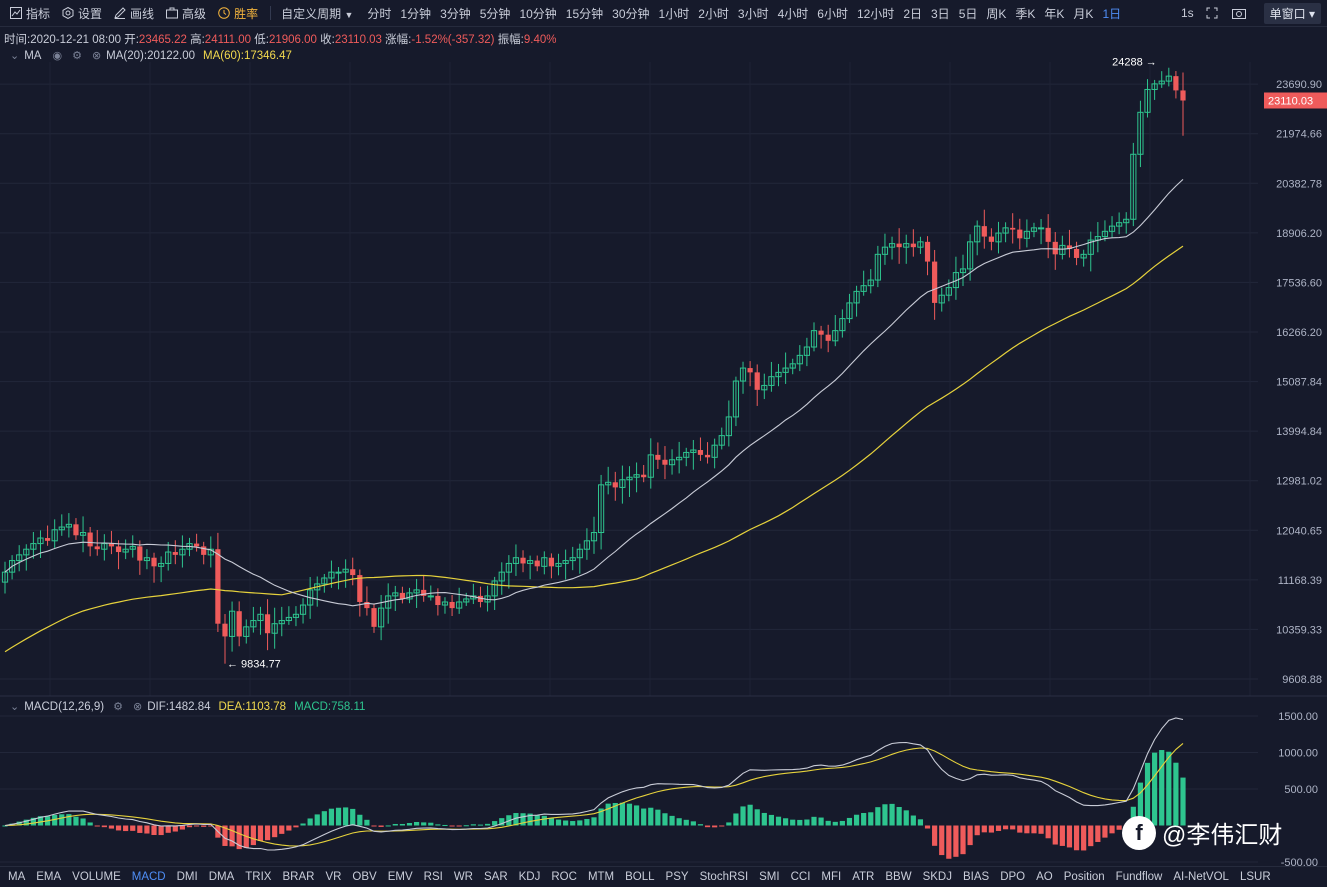 The width and height of the screenshot is (1327, 887). What do you see at coordinates (898, 877) in the screenshot?
I see `indicator-tab-24: BBW` at bounding box center [898, 877].